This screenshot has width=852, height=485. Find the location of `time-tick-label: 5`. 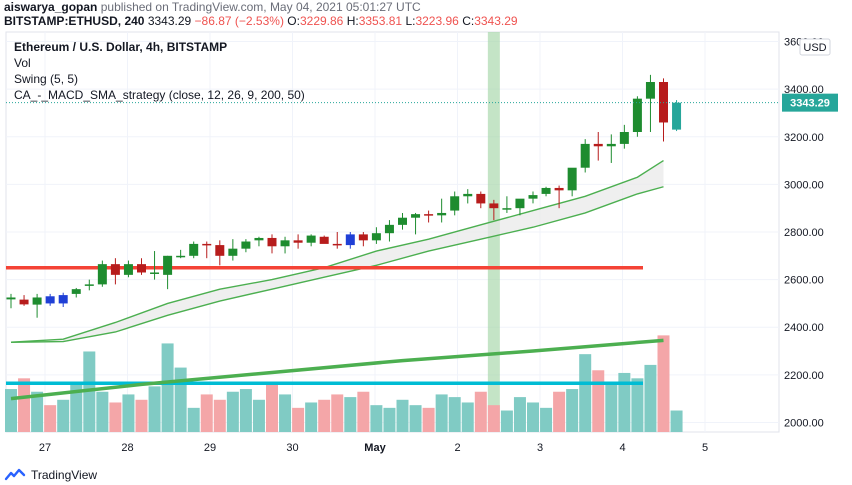

time-tick-label: 5 is located at coordinates (705, 448).